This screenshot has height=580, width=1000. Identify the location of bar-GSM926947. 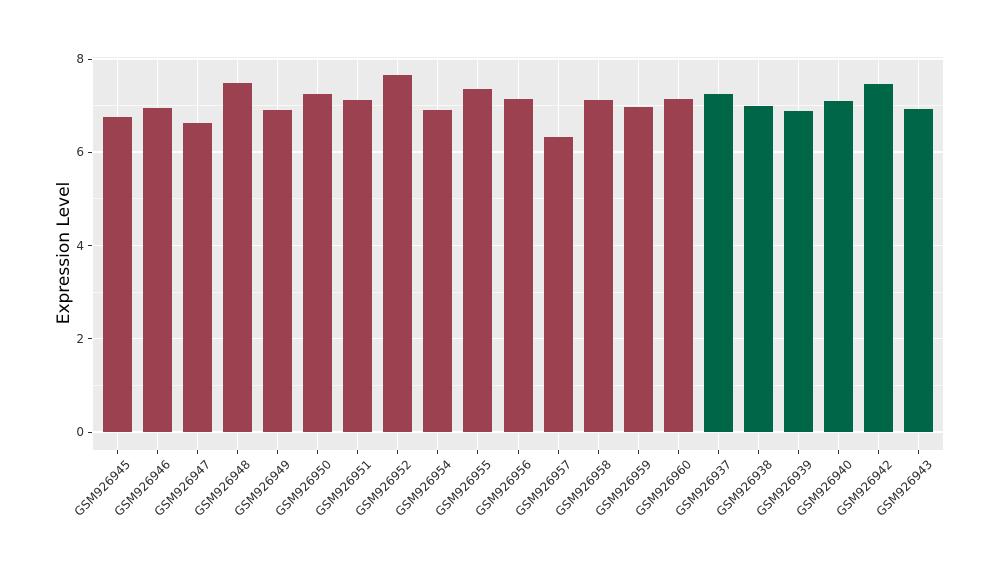
(197, 277).